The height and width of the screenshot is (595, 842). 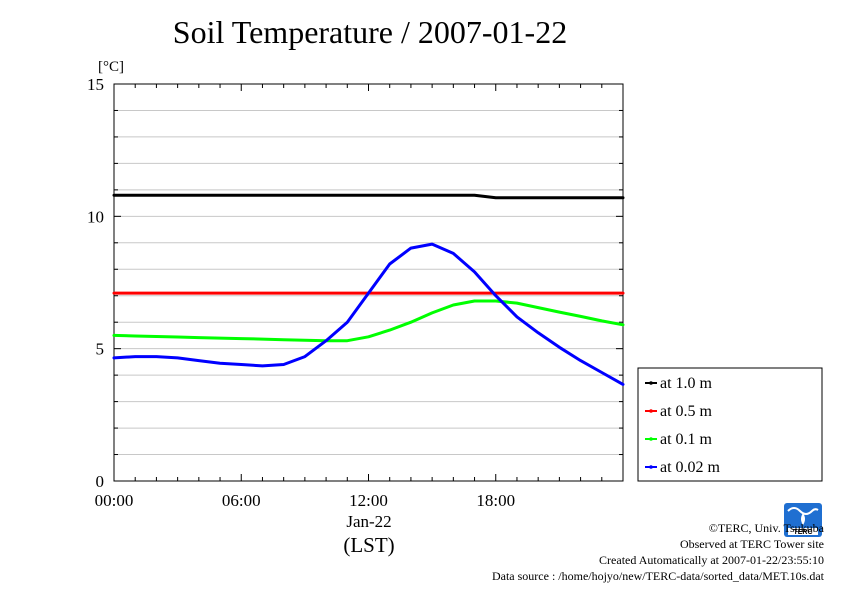 I want to click on x-tick-label: 06:00, so click(x=241, y=500).